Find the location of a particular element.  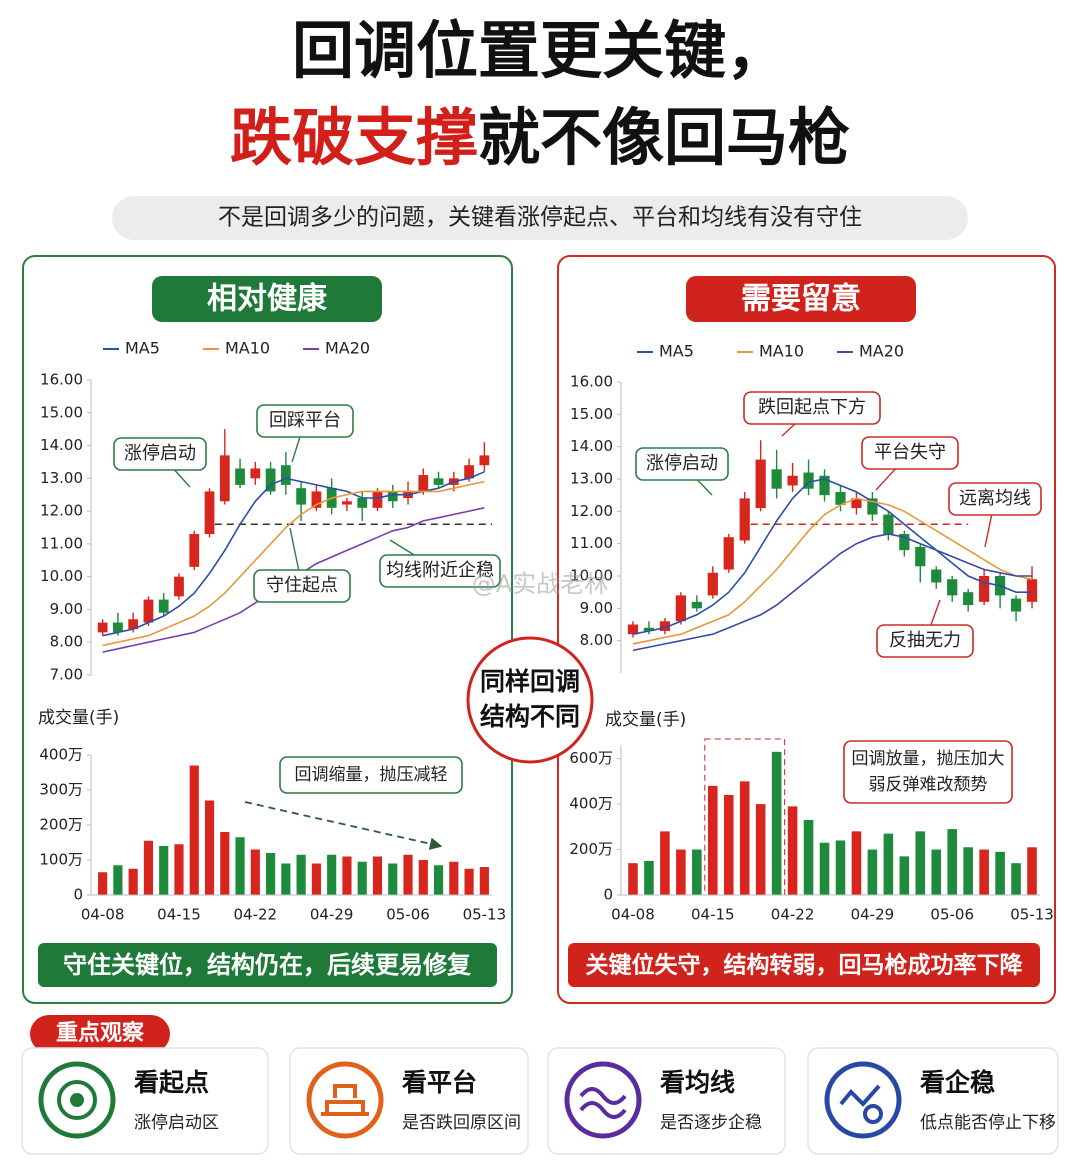

callout-text: 跌回起点下方 is located at coordinates (812, 407).